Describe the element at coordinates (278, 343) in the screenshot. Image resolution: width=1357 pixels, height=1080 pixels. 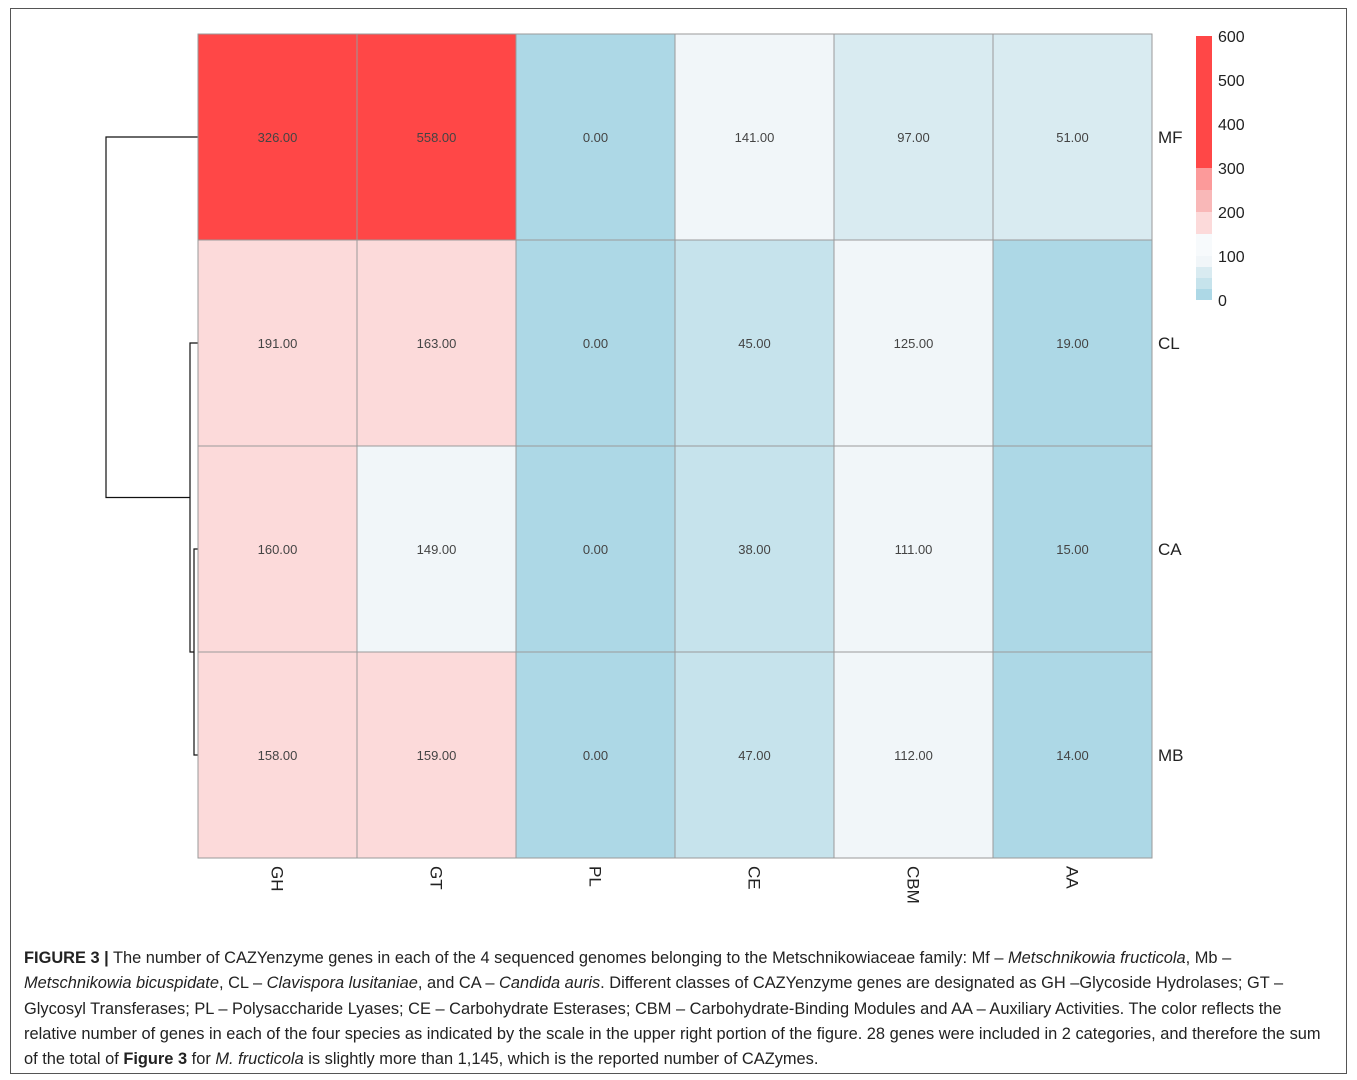
I see `cell-value-label: 191.00` at that location.